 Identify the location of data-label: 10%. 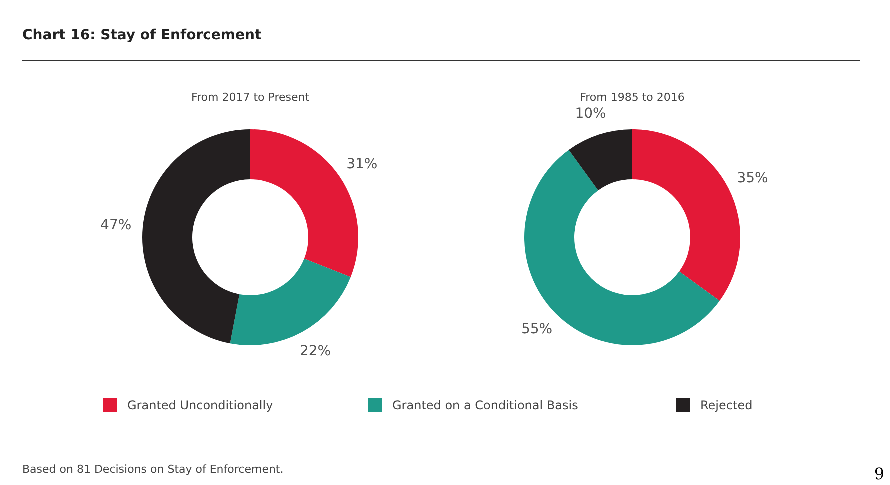
(590, 114).